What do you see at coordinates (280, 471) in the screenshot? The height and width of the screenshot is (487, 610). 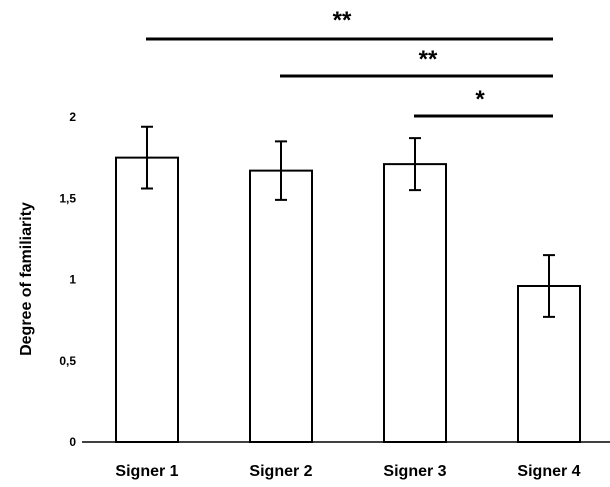 I see `x-category-label: Signer 2` at bounding box center [280, 471].